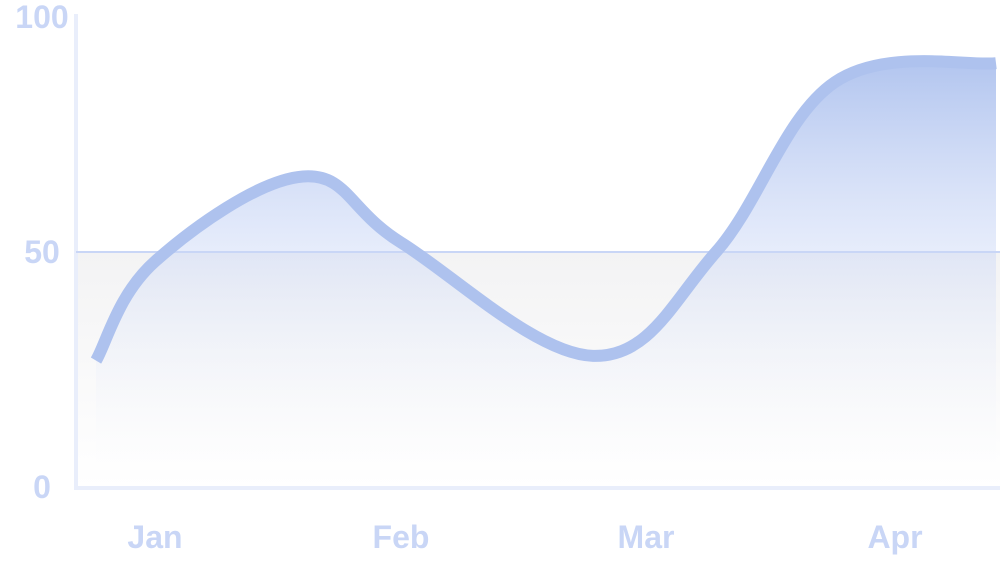 This screenshot has height=563, width=1002. I want to click on x-tick-label: Apr, so click(894, 537).